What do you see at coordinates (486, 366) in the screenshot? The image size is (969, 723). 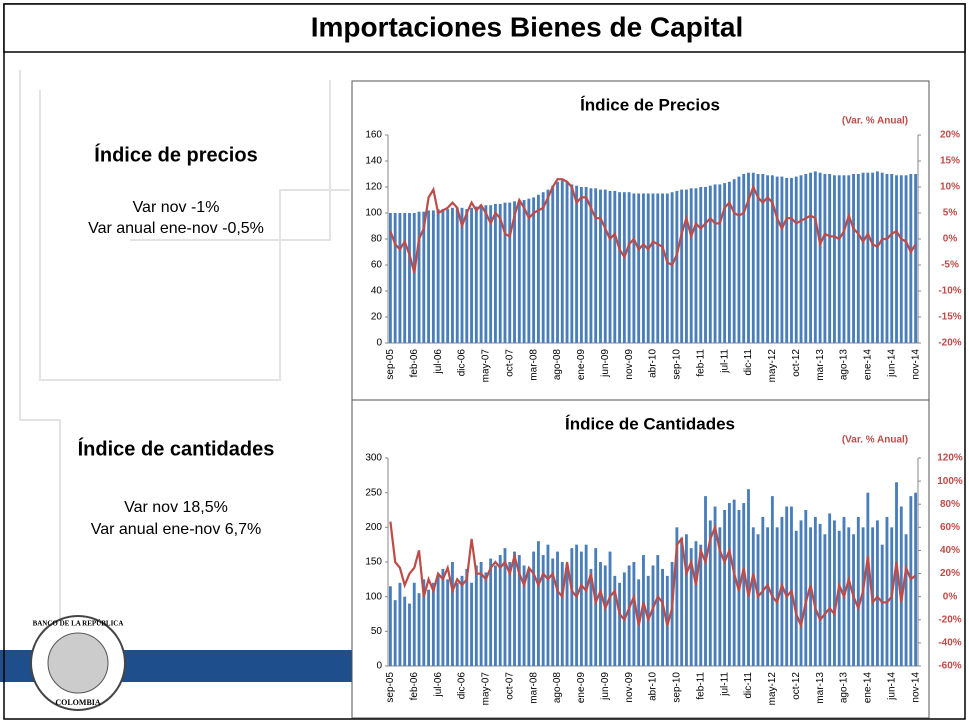 I see `x-tick-label: may-07` at bounding box center [486, 366].